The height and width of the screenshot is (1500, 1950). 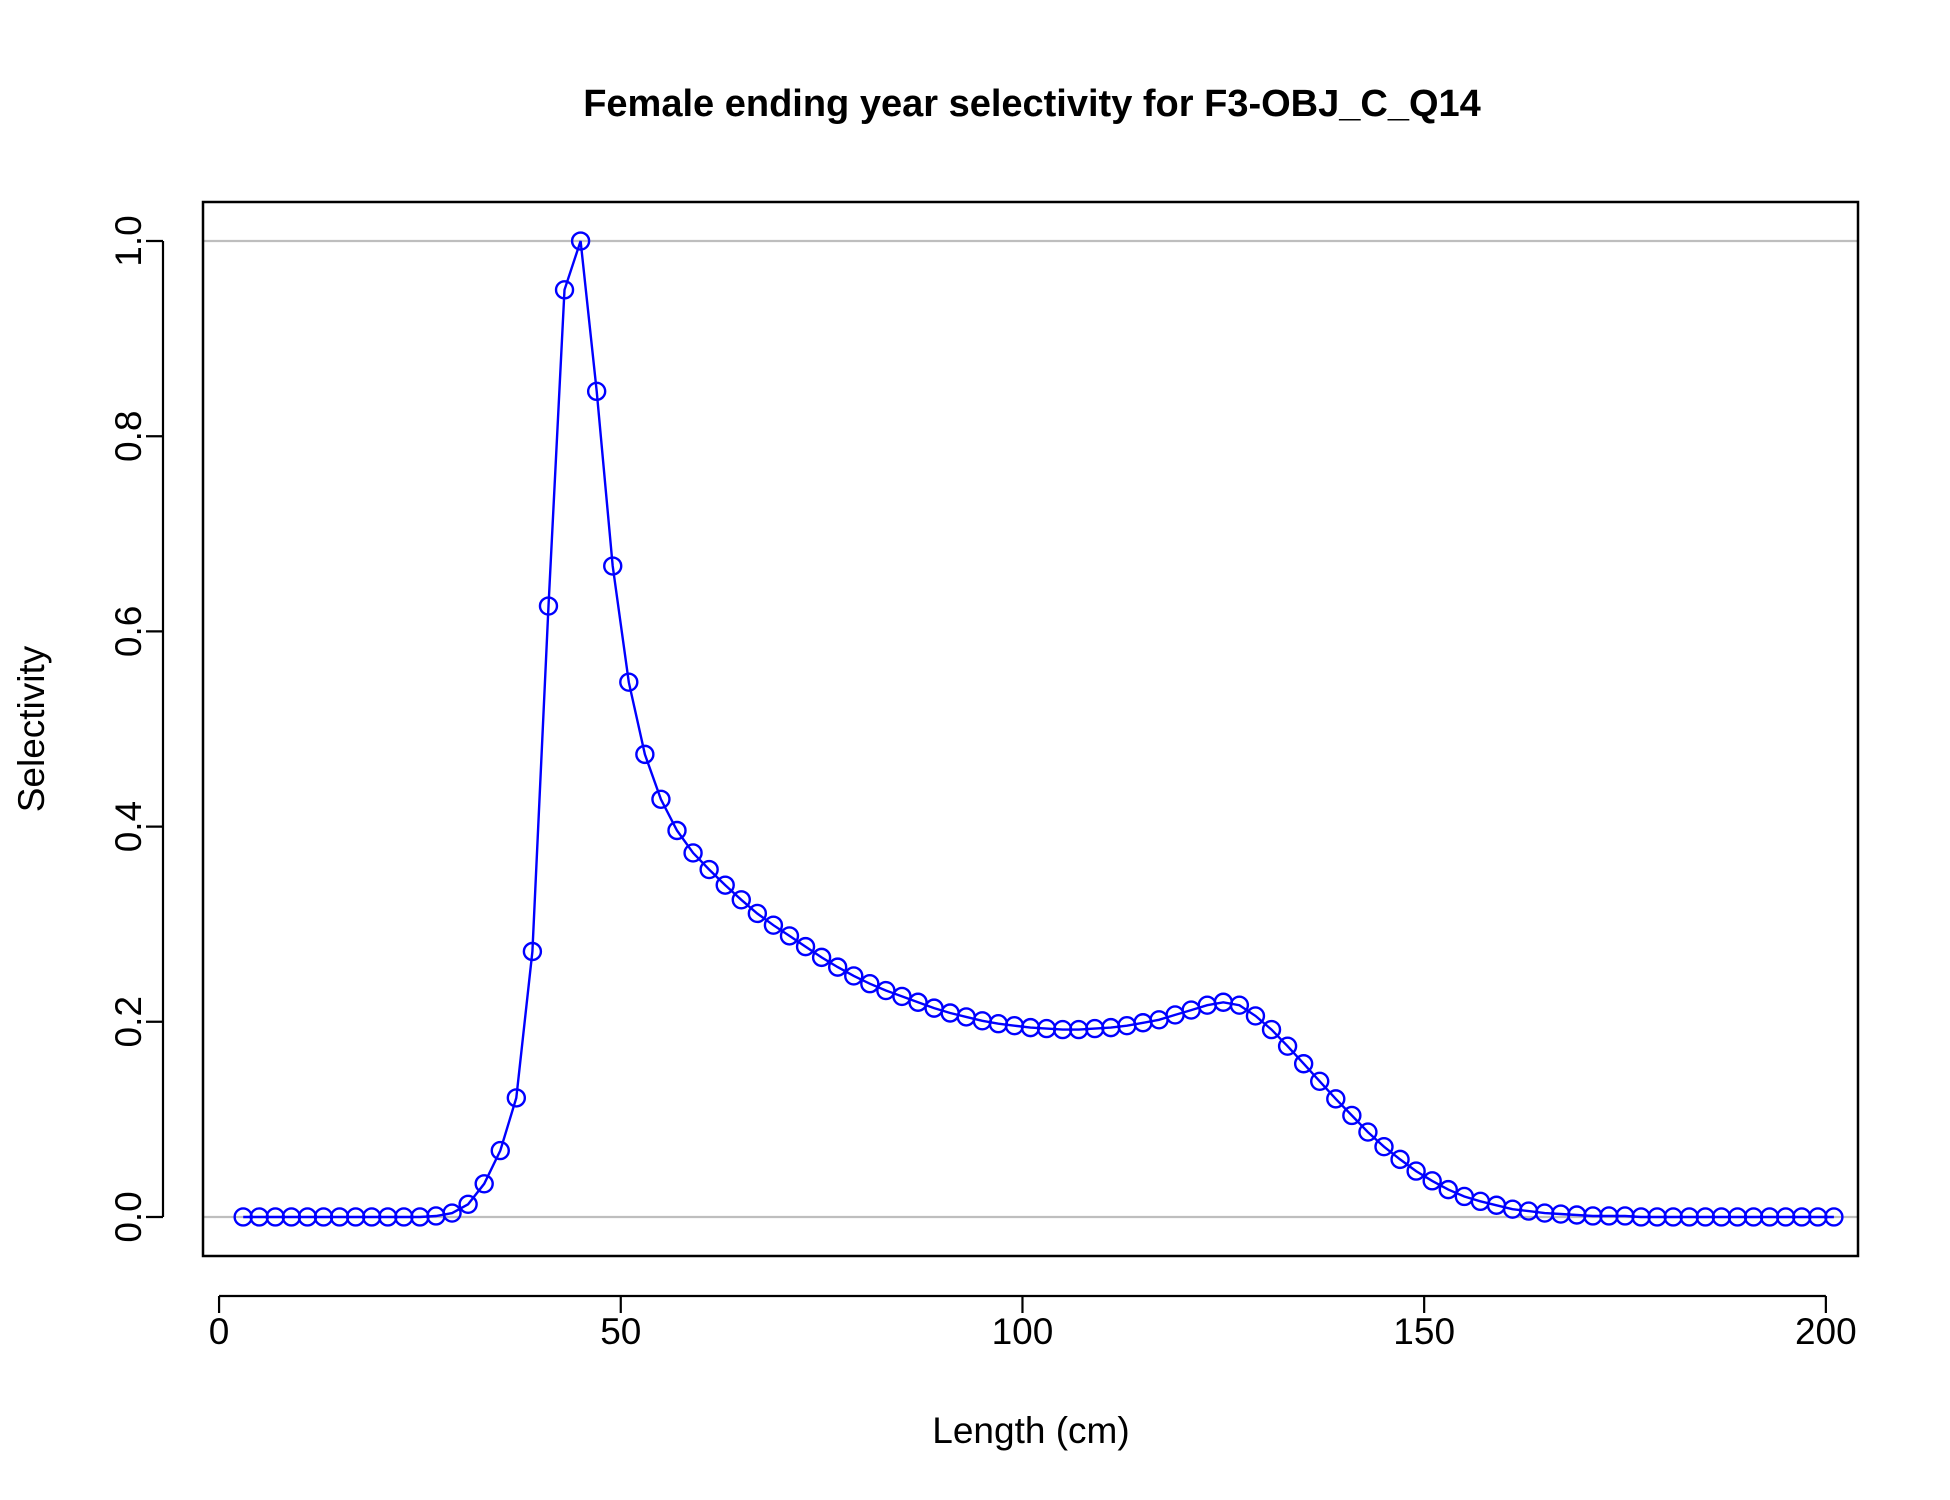 What do you see at coordinates (1030, 1430) in the screenshot?
I see `x-axis-label: Length (cm)` at bounding box center [1030, 1430].